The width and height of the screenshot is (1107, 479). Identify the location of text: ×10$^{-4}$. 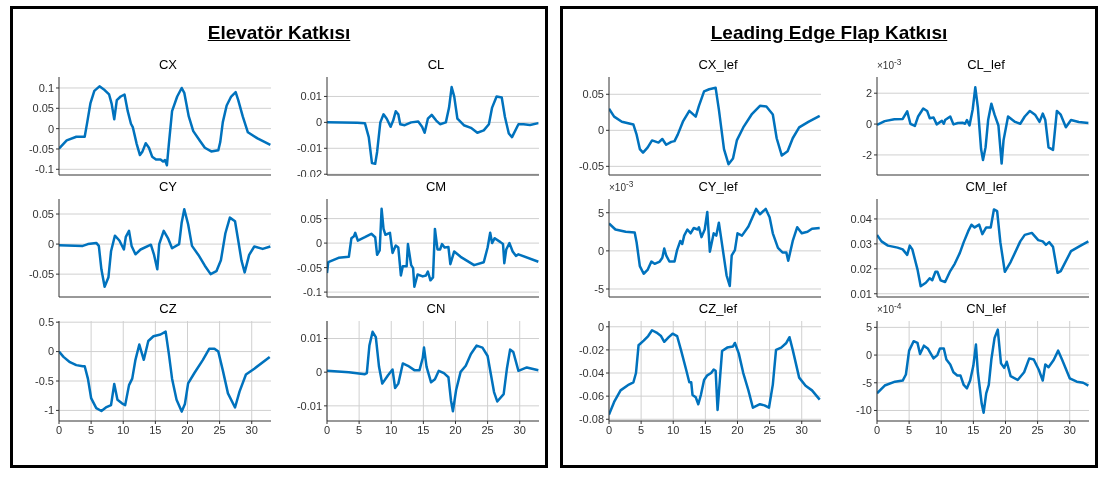
(889, 308).